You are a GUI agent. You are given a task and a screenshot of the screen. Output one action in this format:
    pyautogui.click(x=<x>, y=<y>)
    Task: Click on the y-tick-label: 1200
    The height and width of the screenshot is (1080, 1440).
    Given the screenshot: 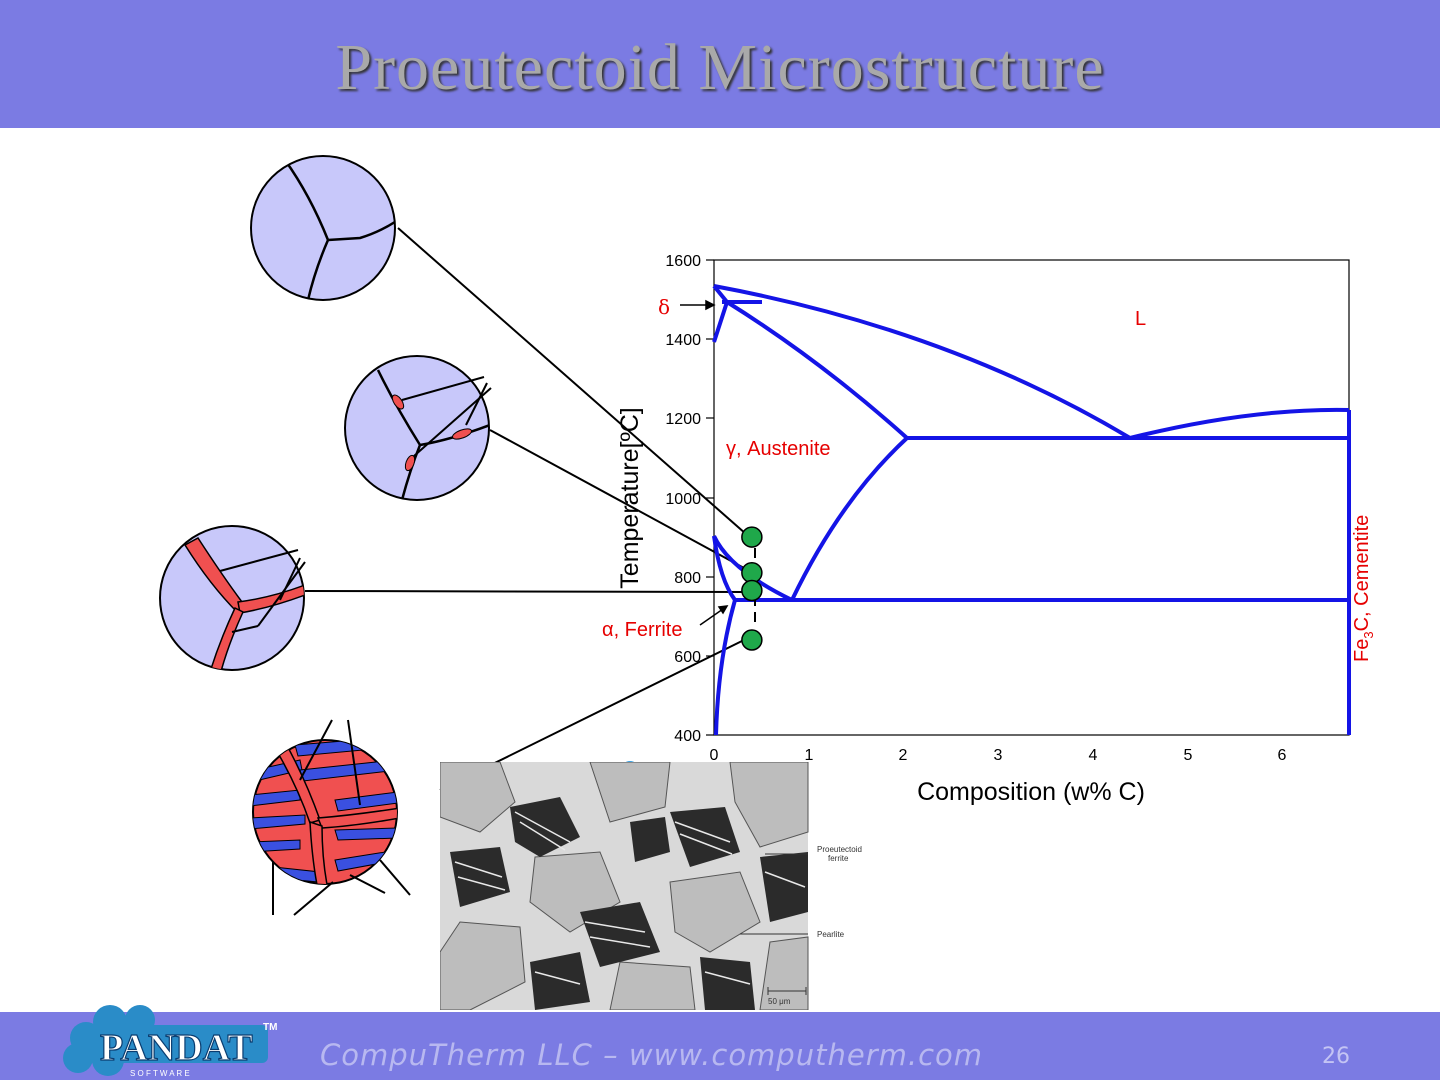 What is the action you would take?
    pyautogui.click(x=683, y=419)
    